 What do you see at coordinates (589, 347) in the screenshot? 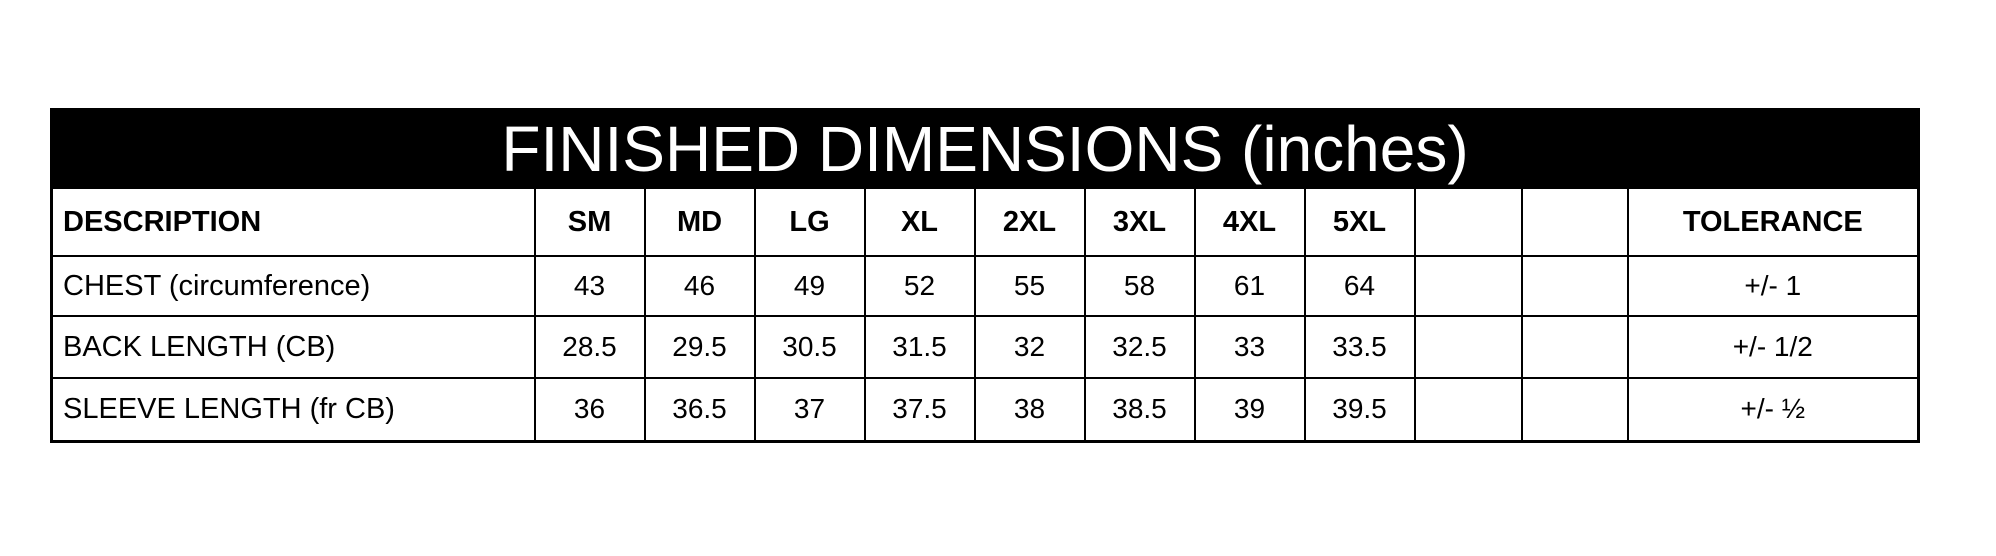
I see `back-sm: 28.5` at bounding box center [589, 347].